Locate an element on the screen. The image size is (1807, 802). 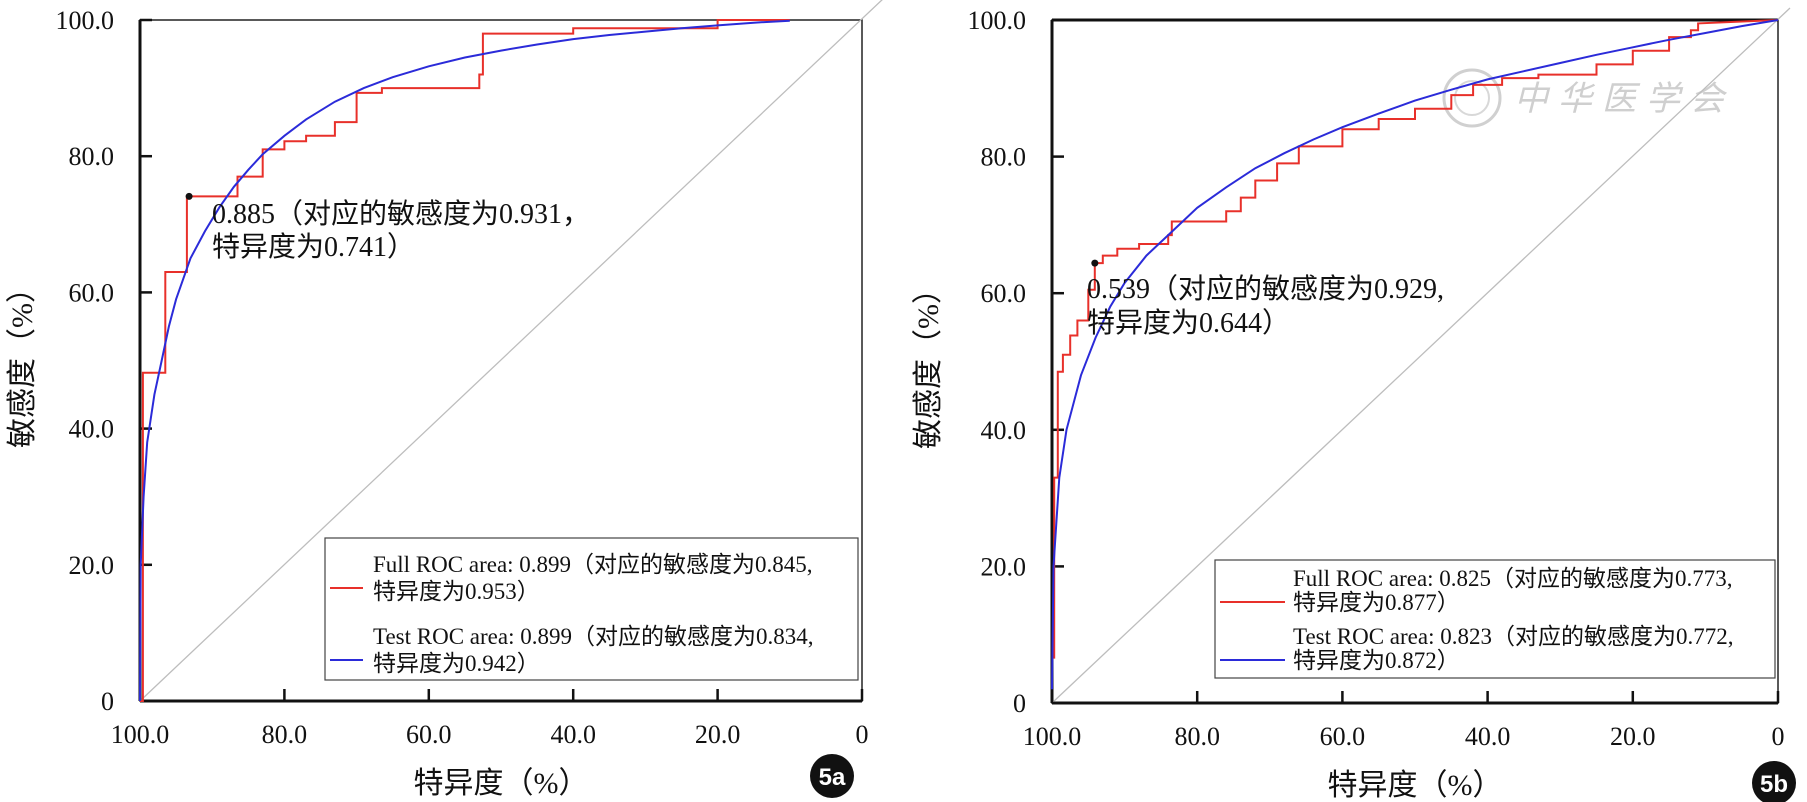
watermark-seal-inner-icon is located at coordinates (1472, 98).